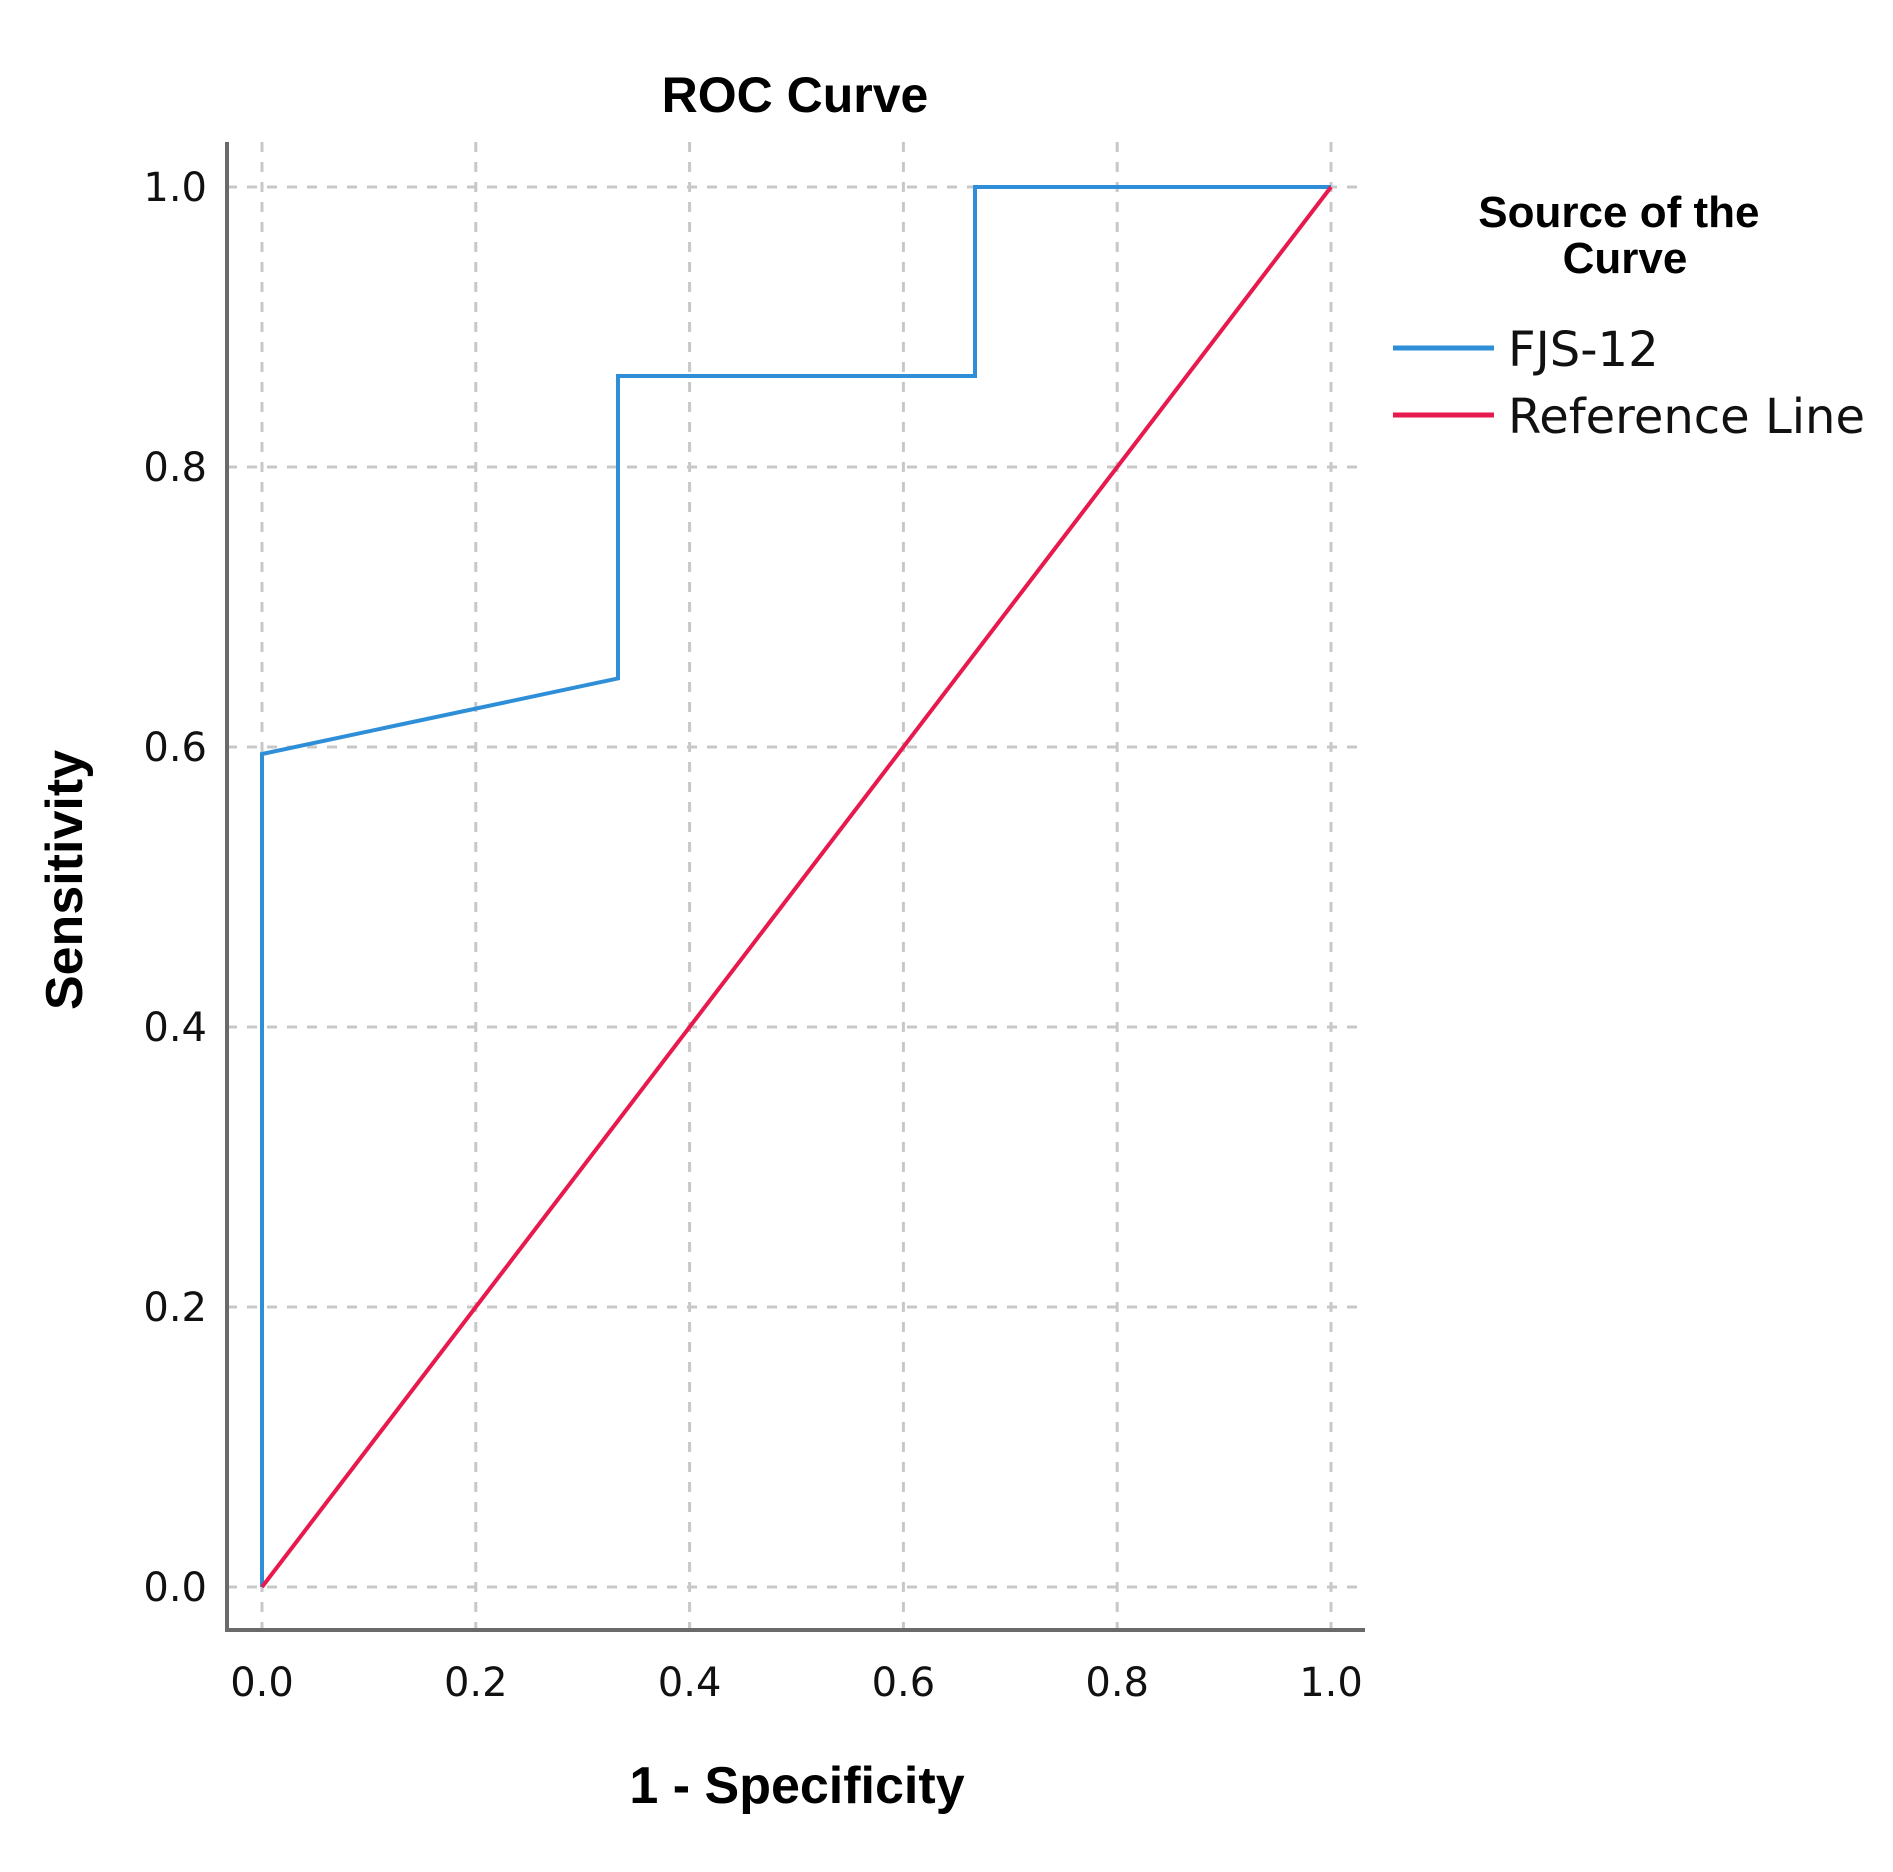 The image size is (1893, 1872). I want to click on x-tick-label: 0.6, so click(904, 1683).